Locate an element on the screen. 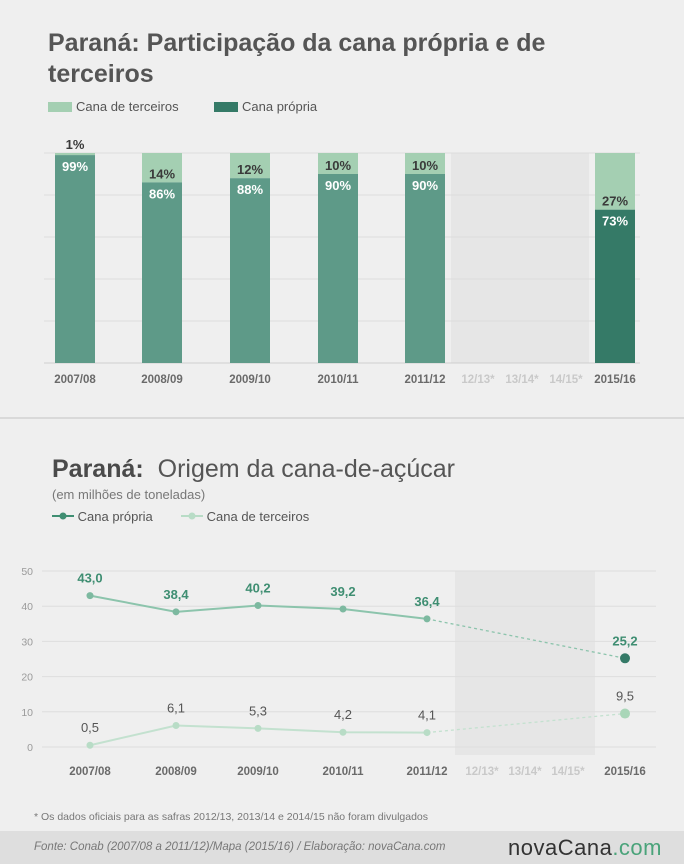  line-chart-title-strong: Paraná: is located at coordinates (98, 469).